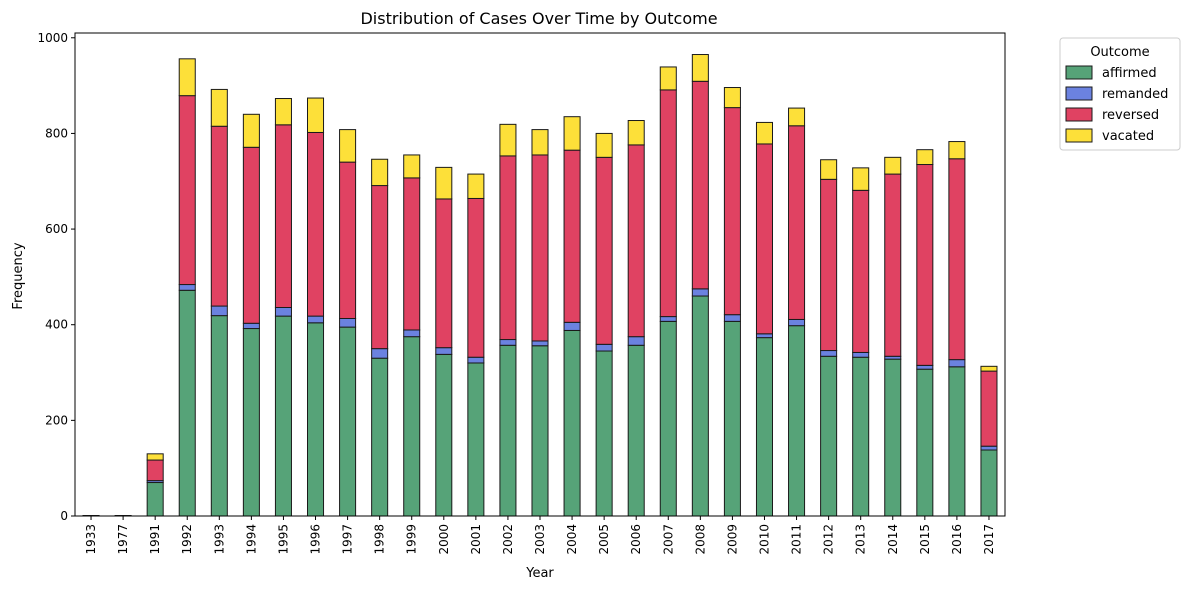  I want to click on x-tick-label: 1933, so click(91, 539).